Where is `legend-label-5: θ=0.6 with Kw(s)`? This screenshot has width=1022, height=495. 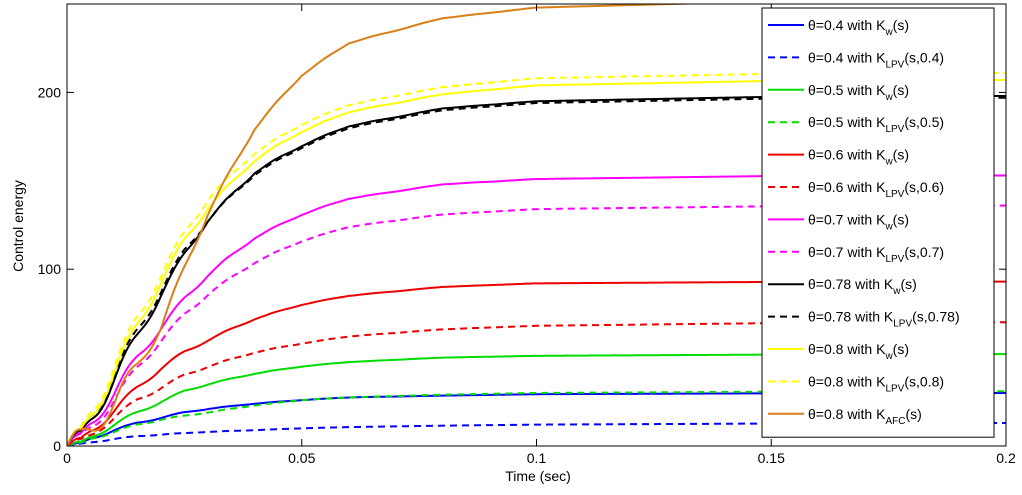
legend-label-5: θ=0.6 with Kw(s) is located at coordinates (858, 157).